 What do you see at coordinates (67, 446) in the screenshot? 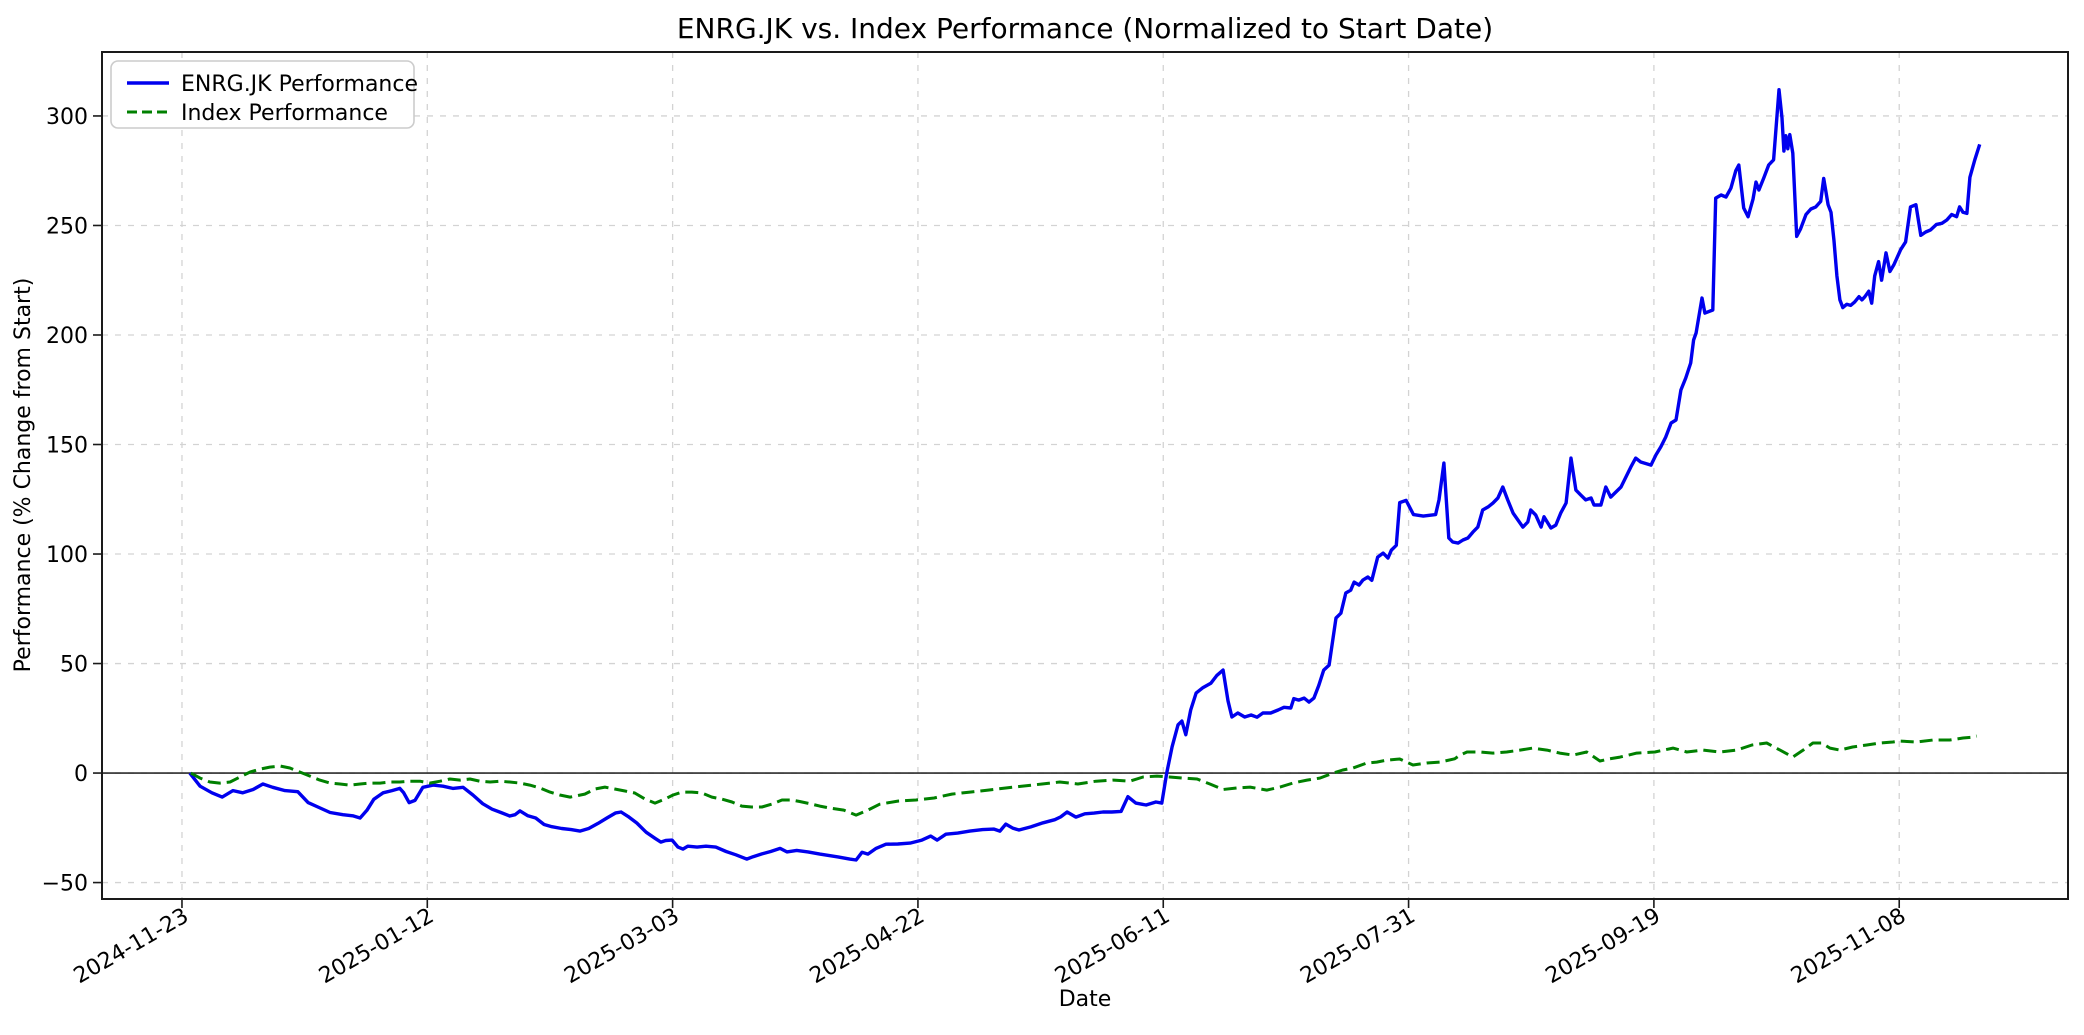
I see `y-tick-label: 150` at bounding box center [67, 446].